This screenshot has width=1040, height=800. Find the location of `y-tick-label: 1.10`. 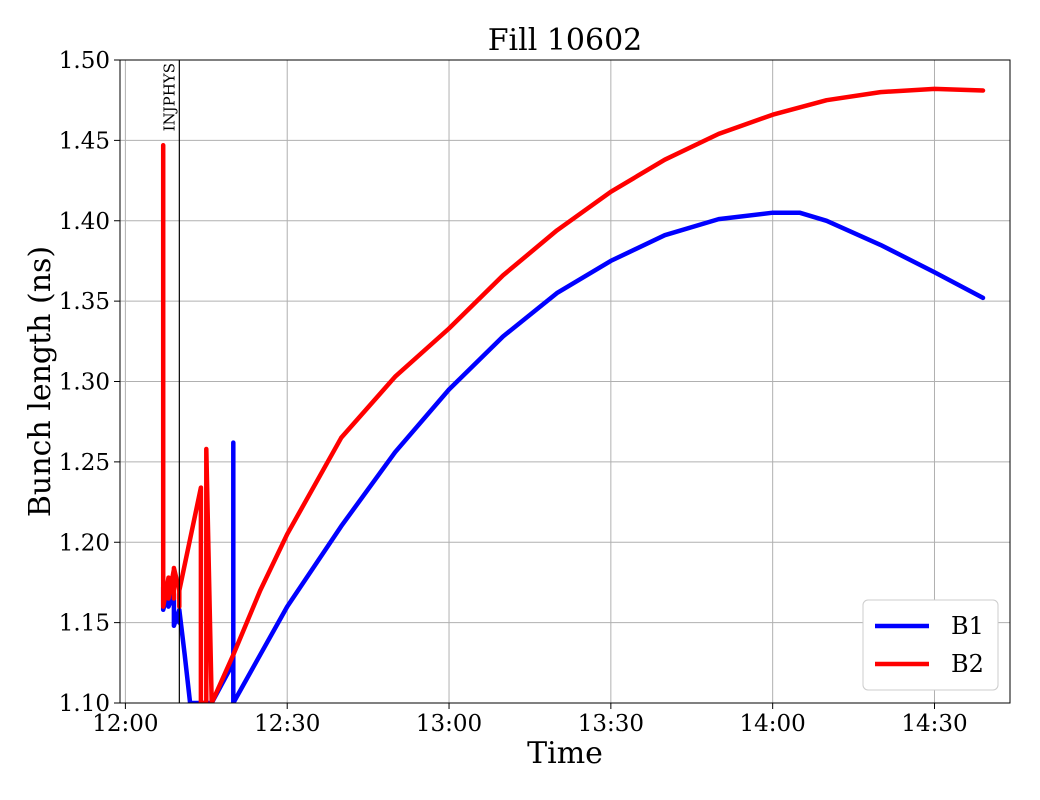

y-tick-label: 1.10 is located at coordinates (84, 704).